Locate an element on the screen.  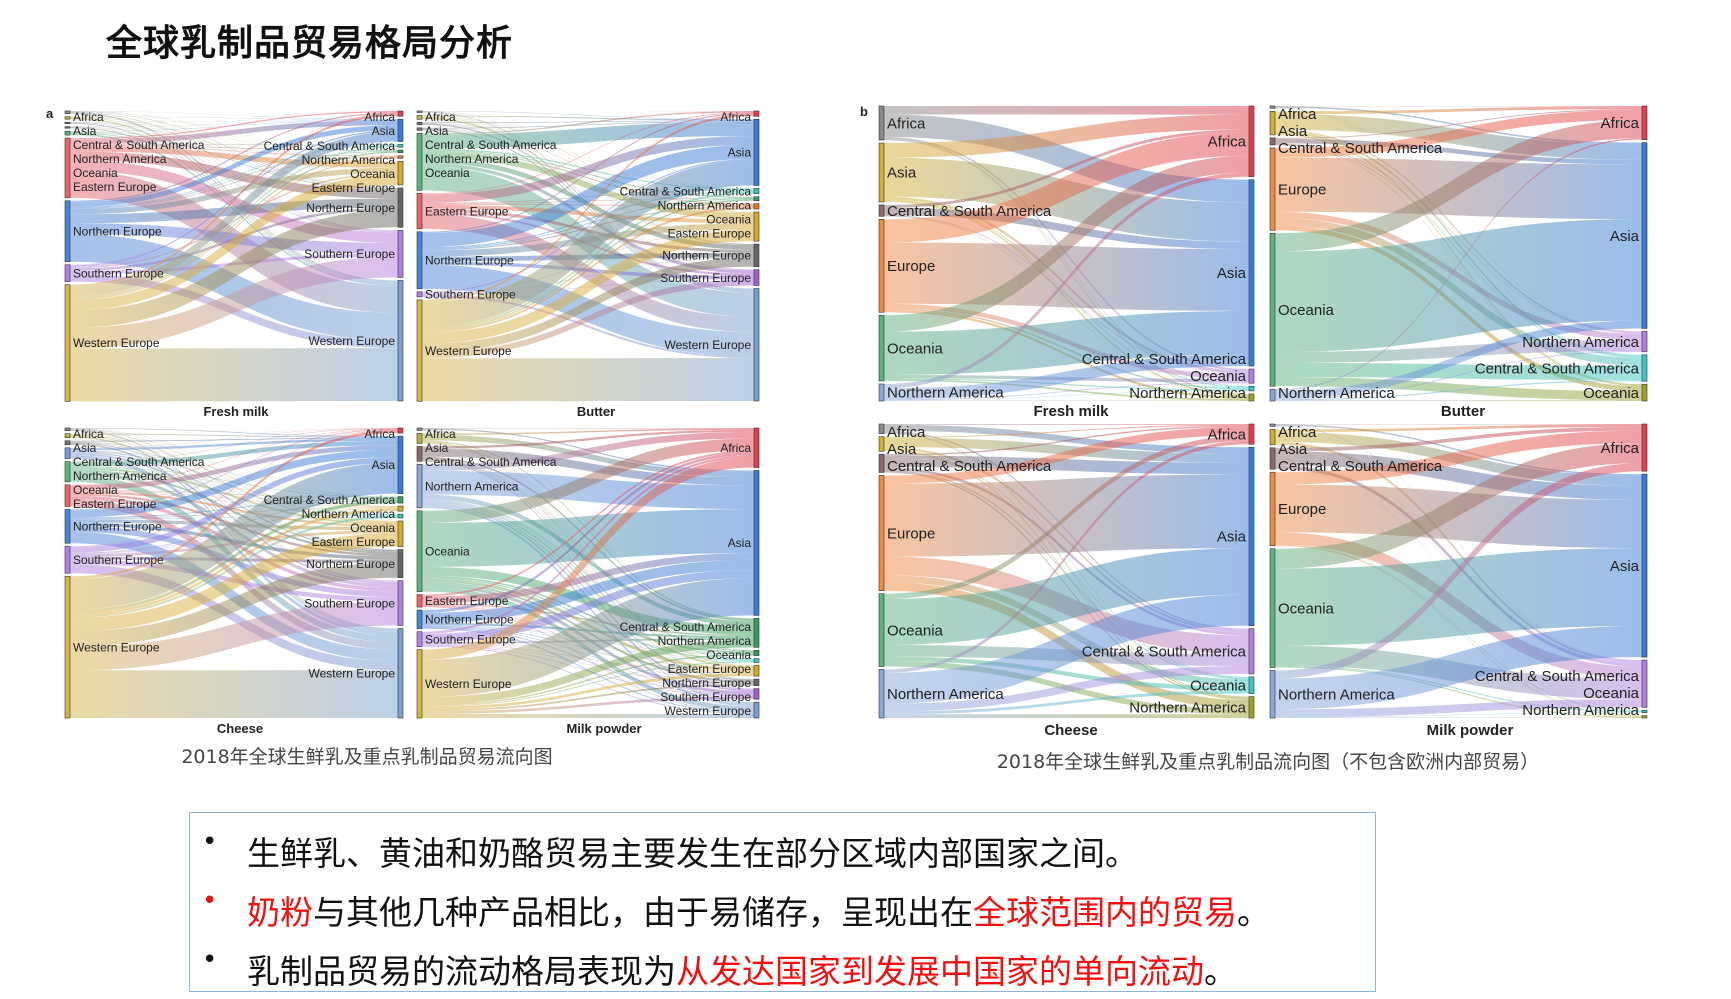
flow-western-europe-to-central-south-america is located at coordinates (588, 260).